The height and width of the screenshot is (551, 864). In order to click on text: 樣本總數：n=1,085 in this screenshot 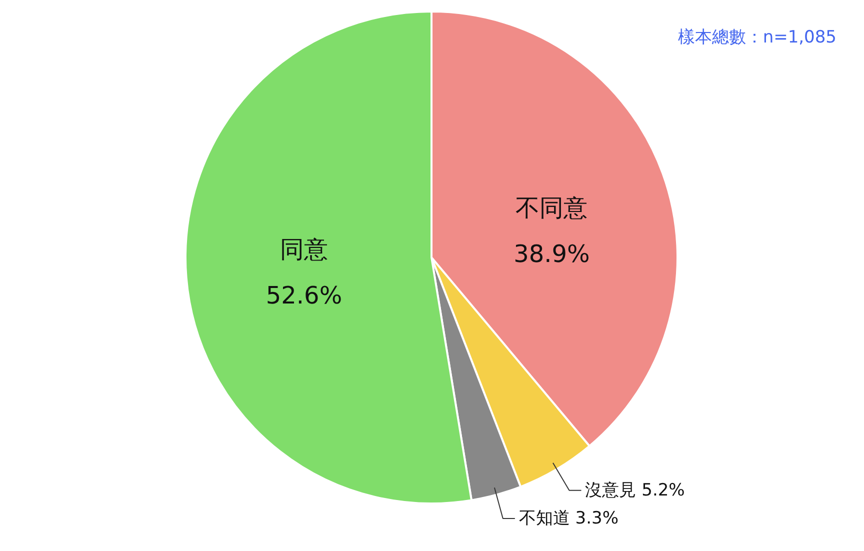, I will do `click(757, 38)`.